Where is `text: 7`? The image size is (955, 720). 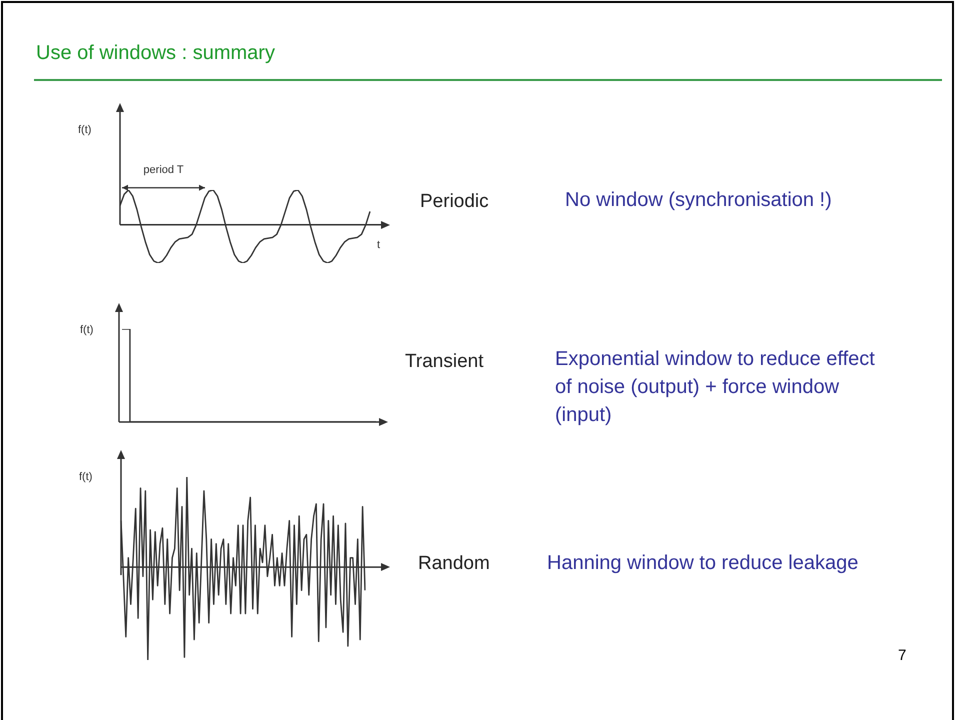
text: 7 is located at coordinates (902, 656).